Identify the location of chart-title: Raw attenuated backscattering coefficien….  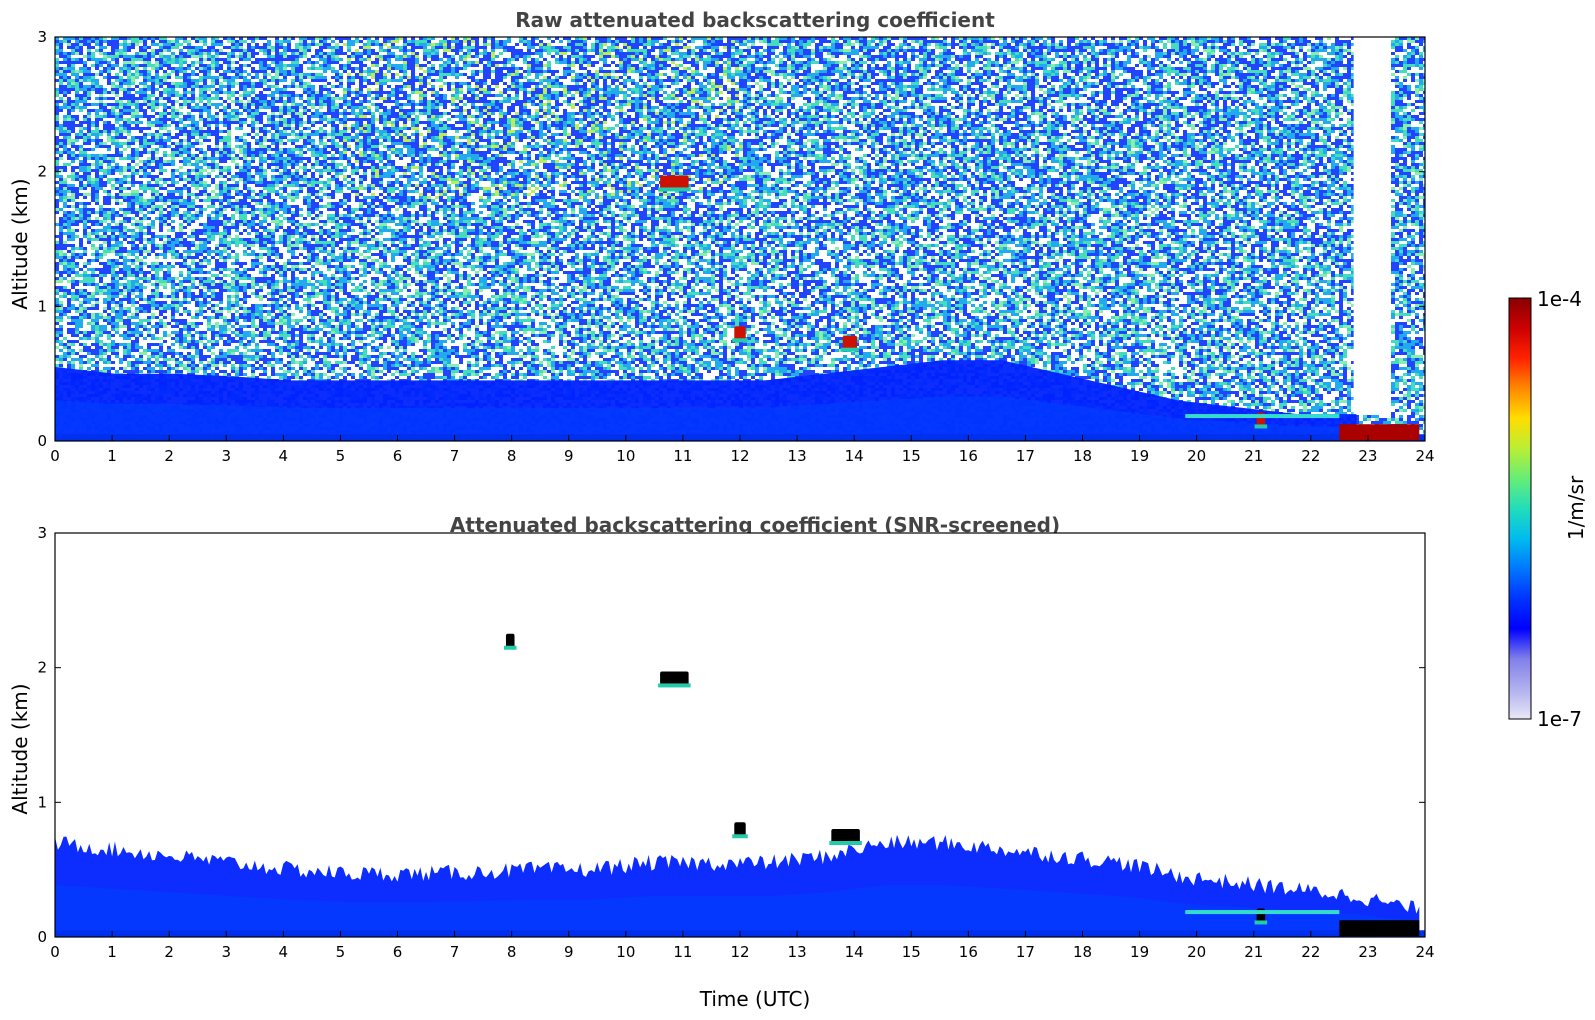
(755, 20).